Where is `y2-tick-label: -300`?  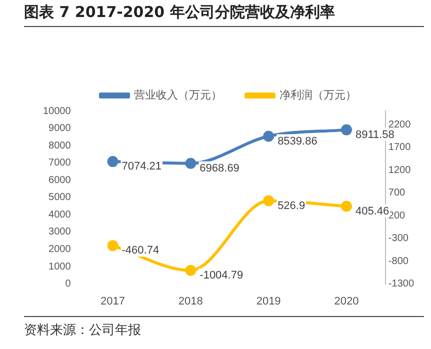 y2-tick-label: -300 is located at coordinates (398, 238).